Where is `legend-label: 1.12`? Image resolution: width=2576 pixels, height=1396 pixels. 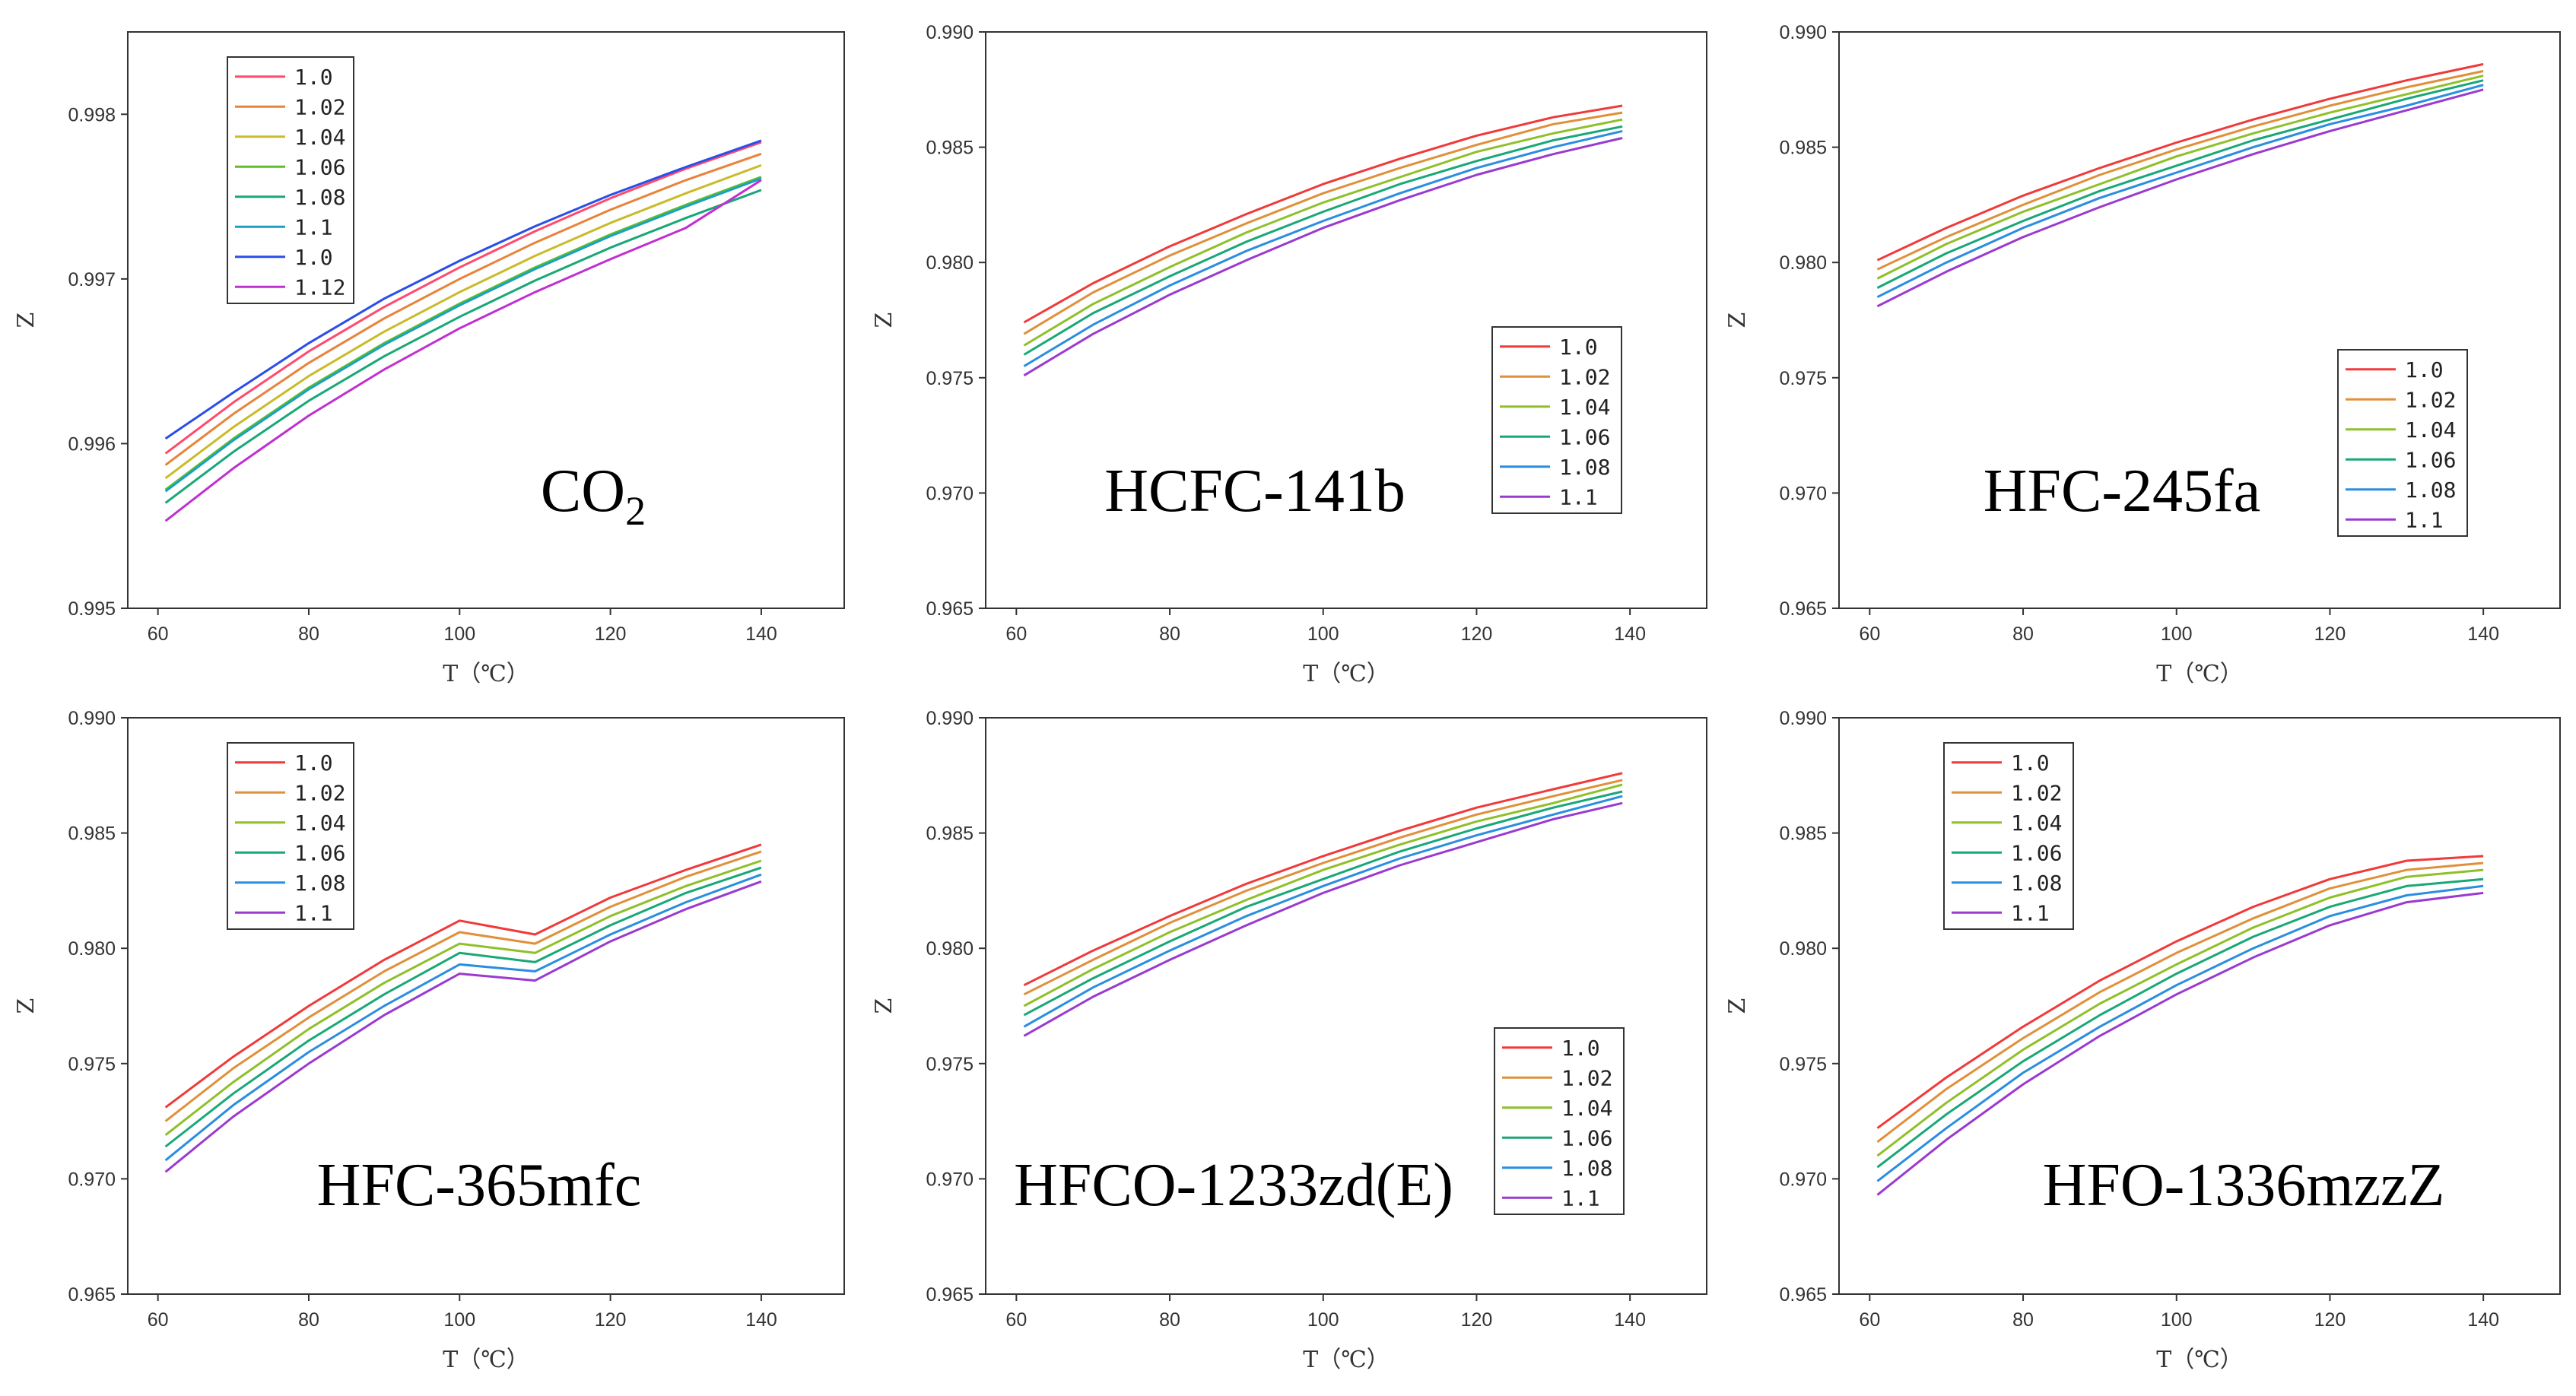 legend-label: 1.12 is located at coordinates (319, 287).